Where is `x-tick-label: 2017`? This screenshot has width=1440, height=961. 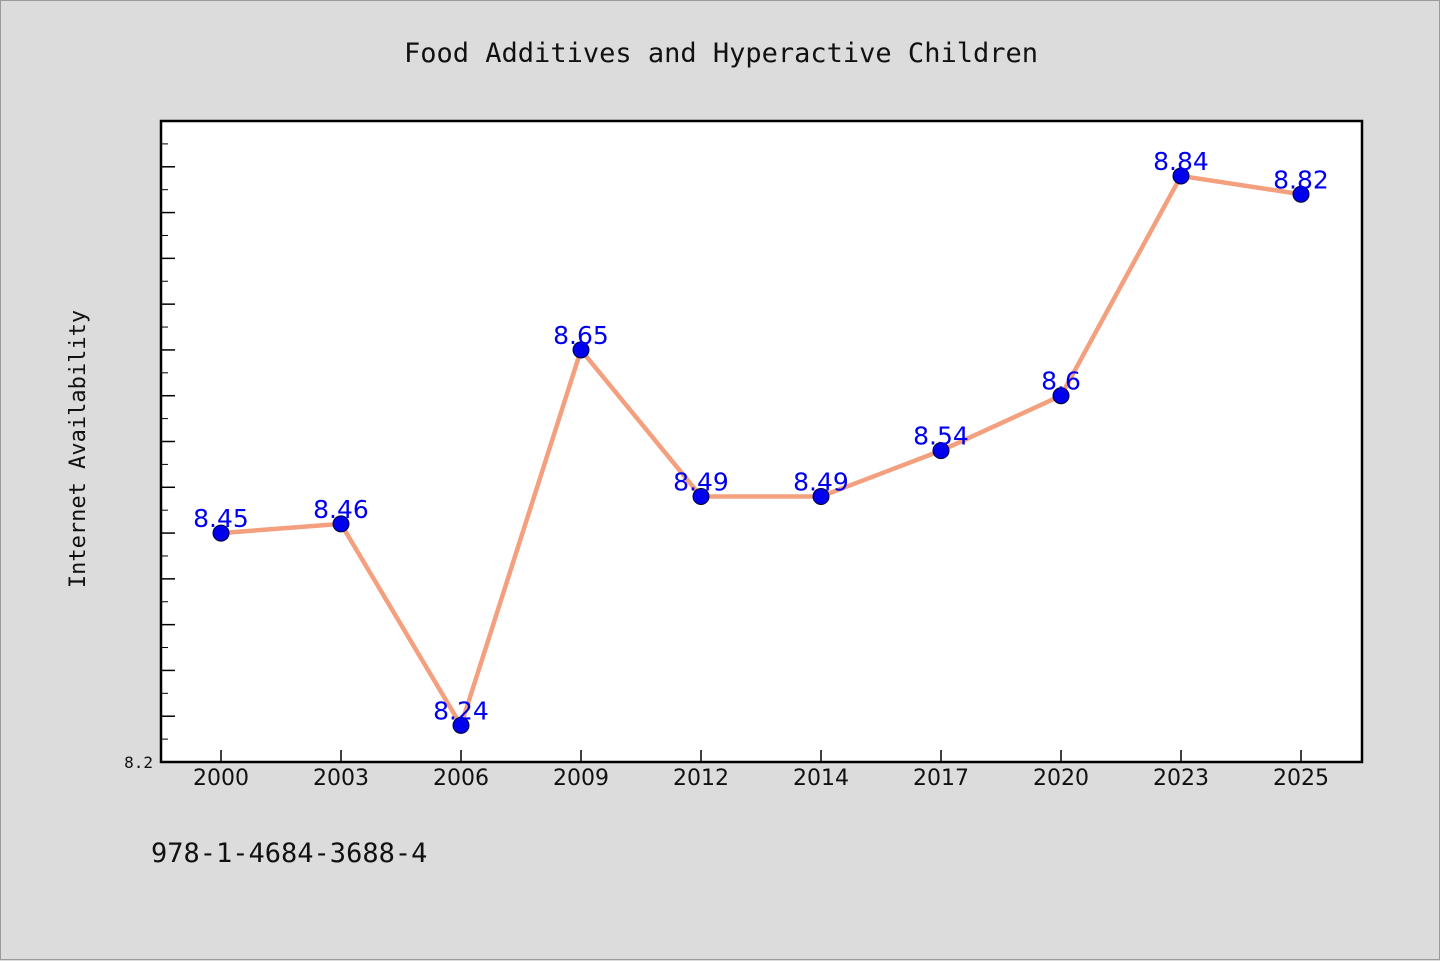 x-tick-label: 2017 is located at coordinates (941, 778).